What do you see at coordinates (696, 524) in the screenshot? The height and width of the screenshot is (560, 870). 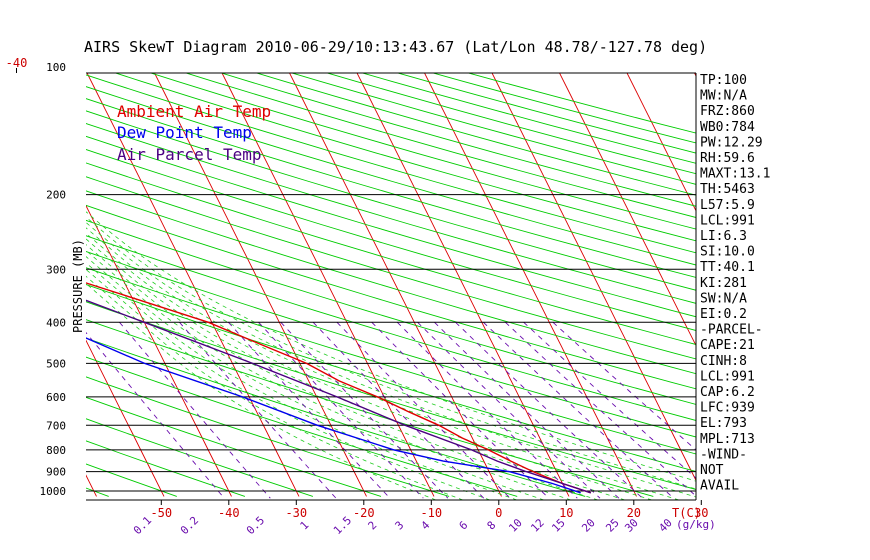 I see `mixing-ratio-unit: (g/kg)` at bounding box center [696, 524].